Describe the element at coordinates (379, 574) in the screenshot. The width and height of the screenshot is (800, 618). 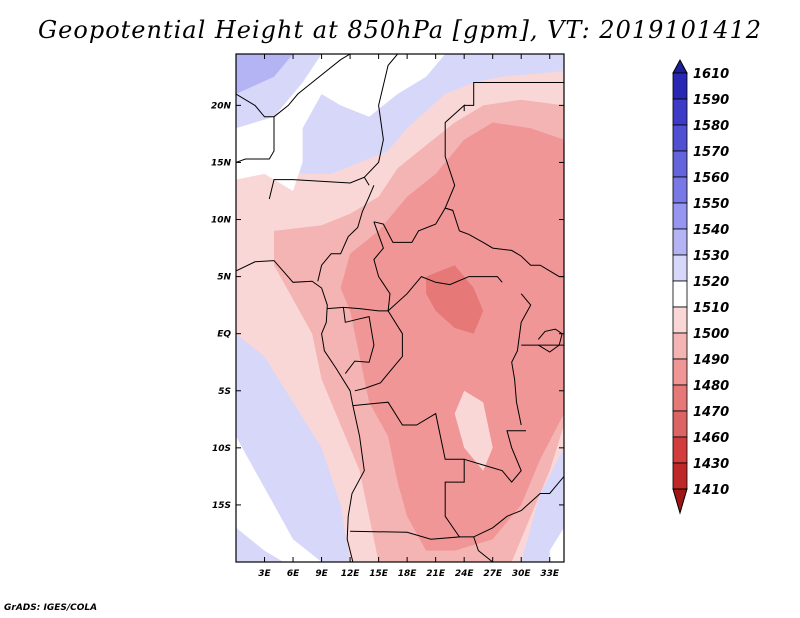
I see `x-tick-label-15E: 15E` at that location.